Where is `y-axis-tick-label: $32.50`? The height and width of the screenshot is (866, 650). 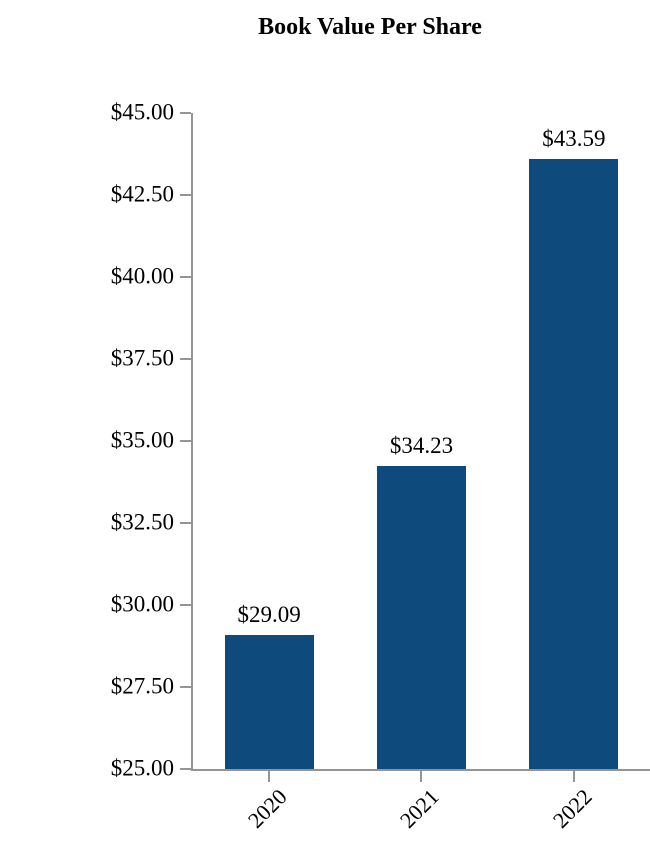 y-axis-tick-label: $32.50 is located at coordinates (142, 522).